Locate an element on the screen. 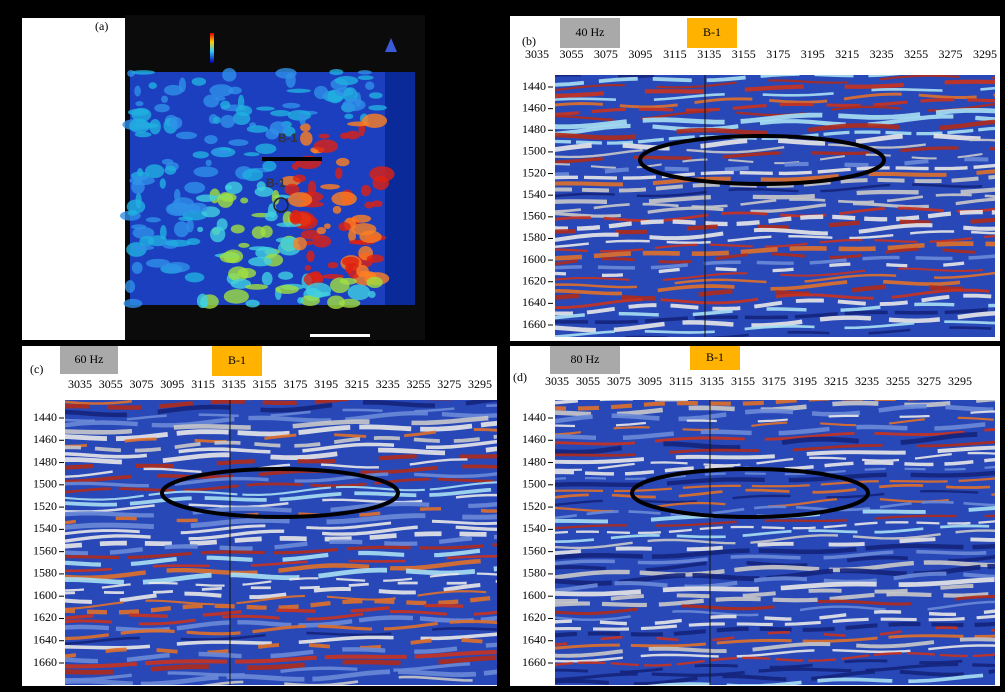  panel-label: (d) is located at coordinates (520, 377).